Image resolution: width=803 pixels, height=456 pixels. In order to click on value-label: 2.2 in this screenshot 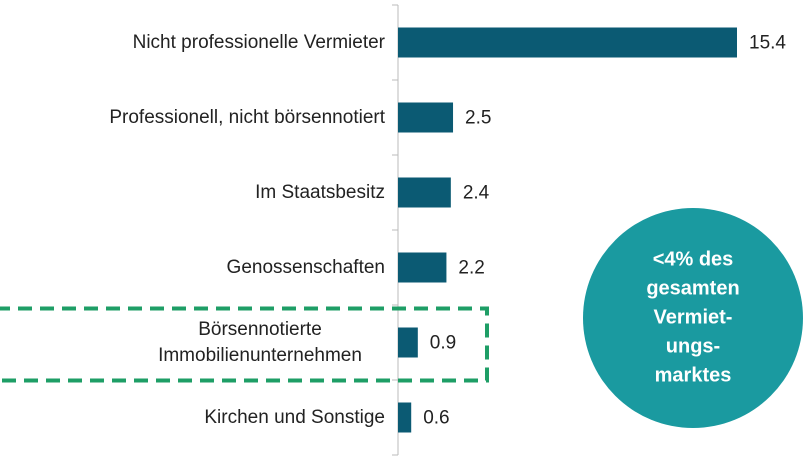, I will do `click(471, 268)`.